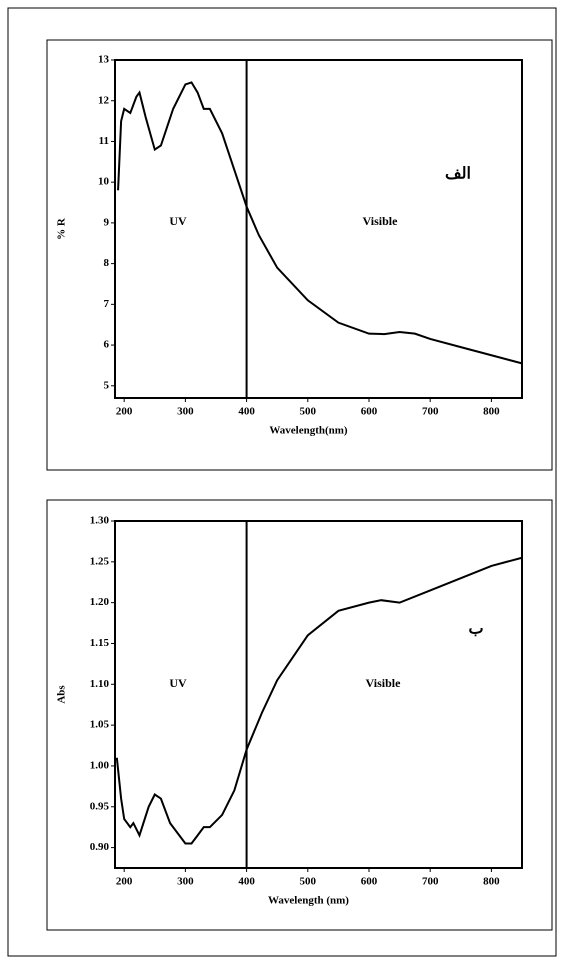 The image size is (564, 958). Describe the element at coordinates (104, 100) in the screenshot. I see `y-tick-label: 12` at that location.